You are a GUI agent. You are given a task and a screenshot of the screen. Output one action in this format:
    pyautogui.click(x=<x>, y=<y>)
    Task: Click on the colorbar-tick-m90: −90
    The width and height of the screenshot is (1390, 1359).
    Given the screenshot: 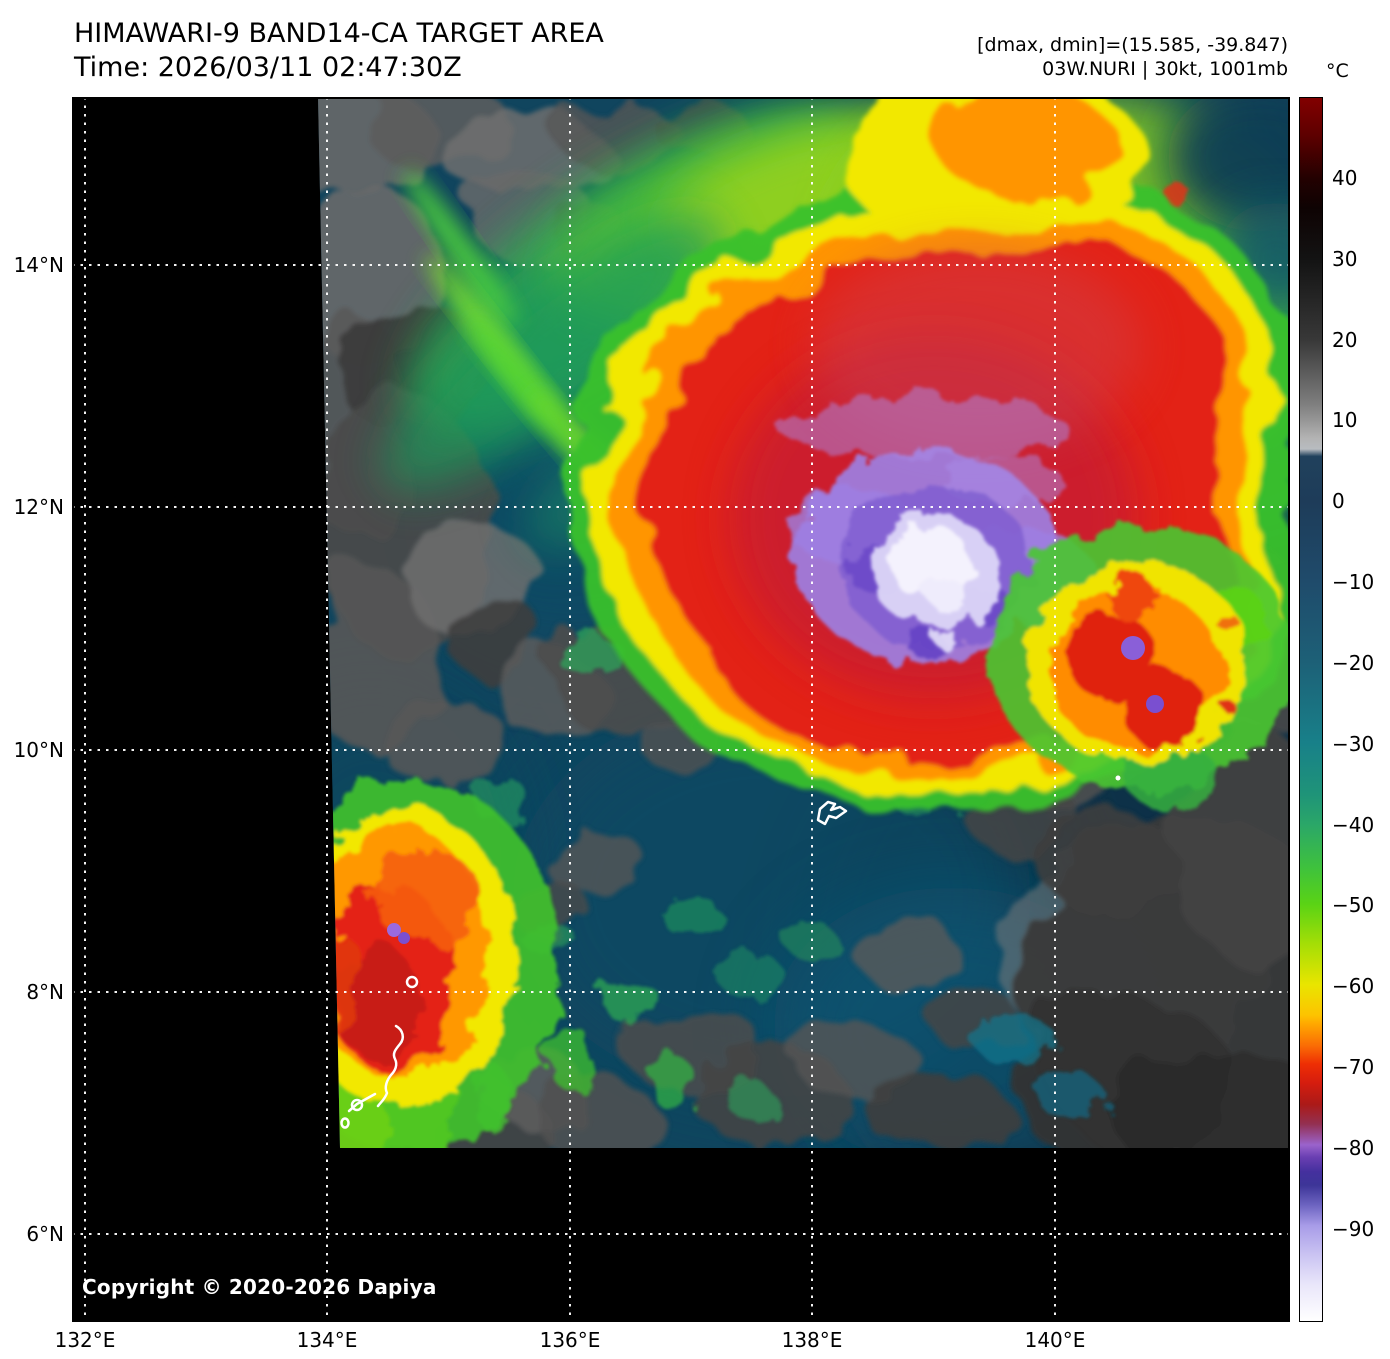 What is the action you would take?
    pyautogui.click(x=1353, y=1229)
    